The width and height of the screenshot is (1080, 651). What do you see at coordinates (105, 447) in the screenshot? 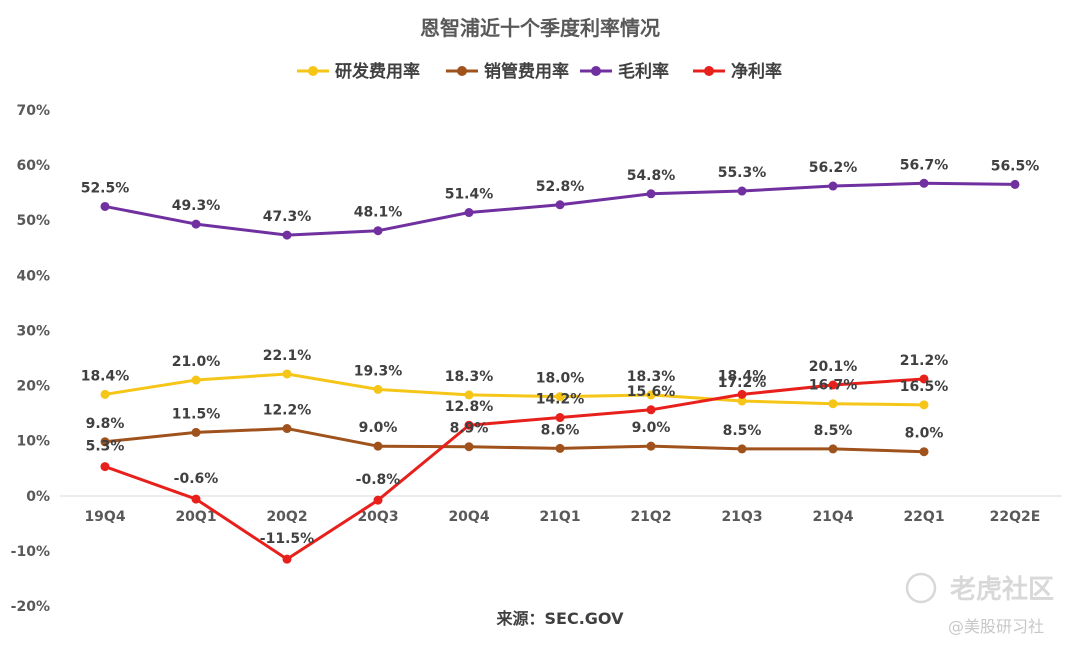
I see `data-label: 5.3%` at bounding box center [105, 447].